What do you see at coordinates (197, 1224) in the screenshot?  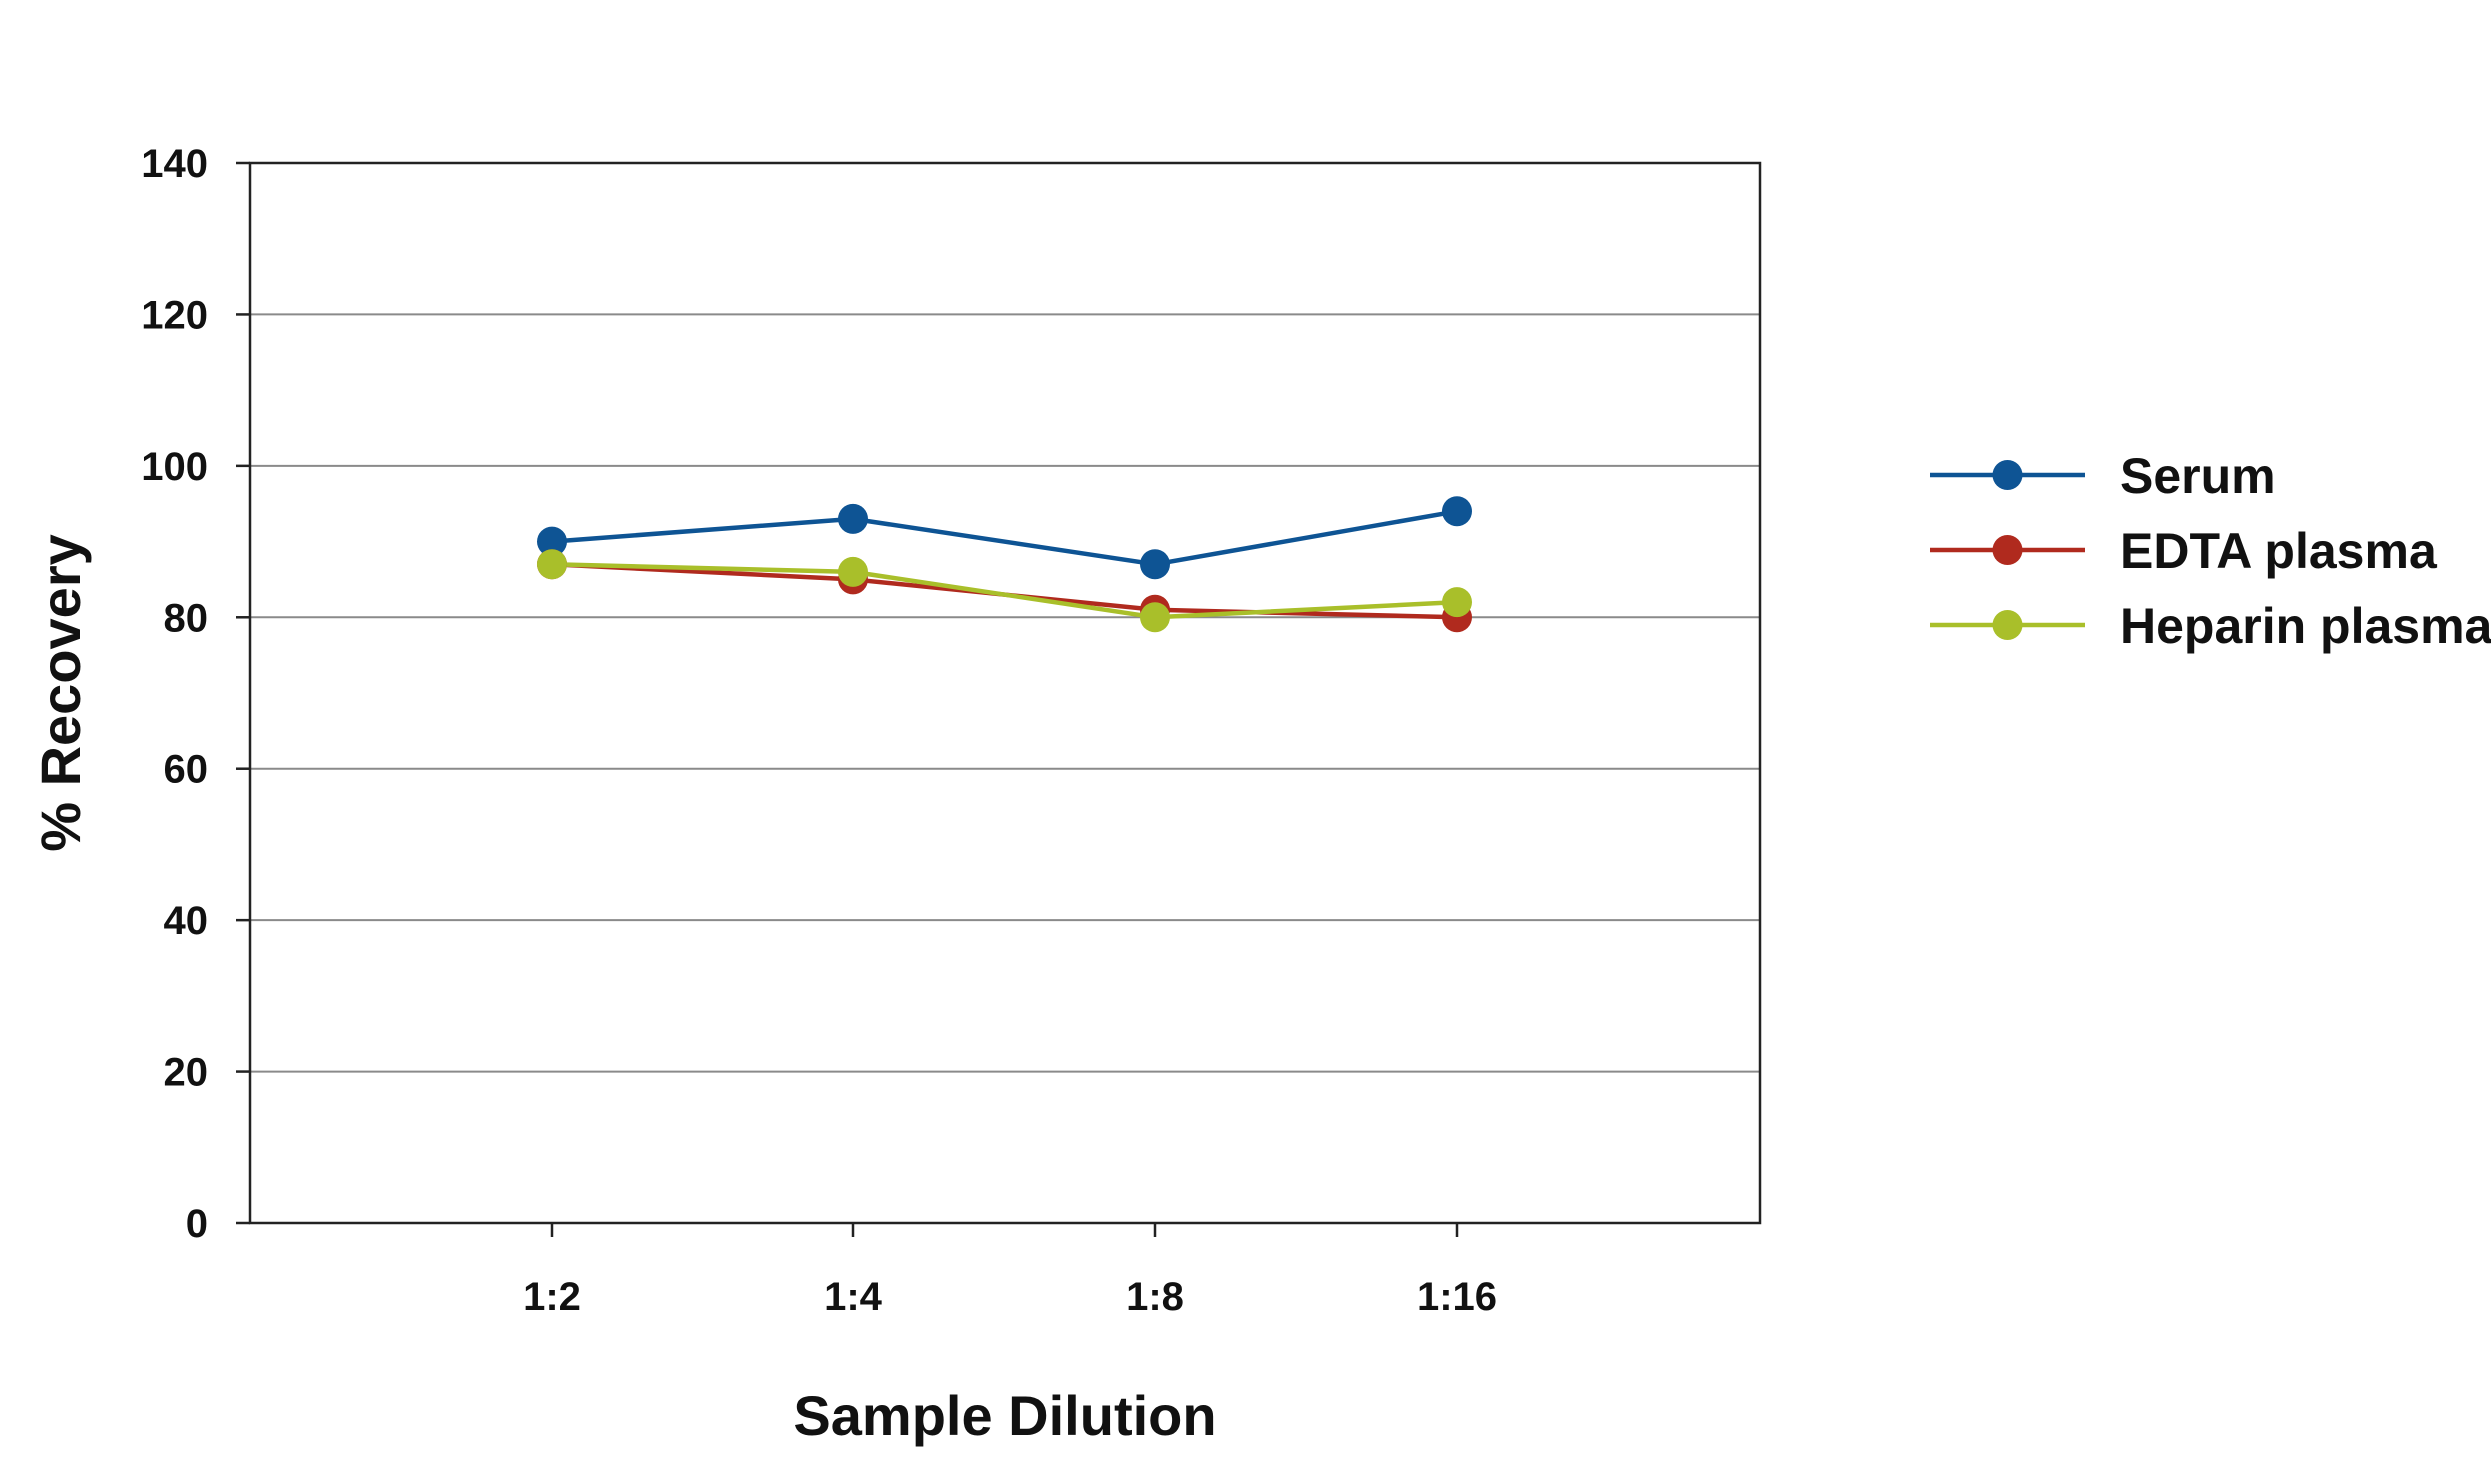 I see `y-tick-label: 0` at bounding box center [197, 1224].